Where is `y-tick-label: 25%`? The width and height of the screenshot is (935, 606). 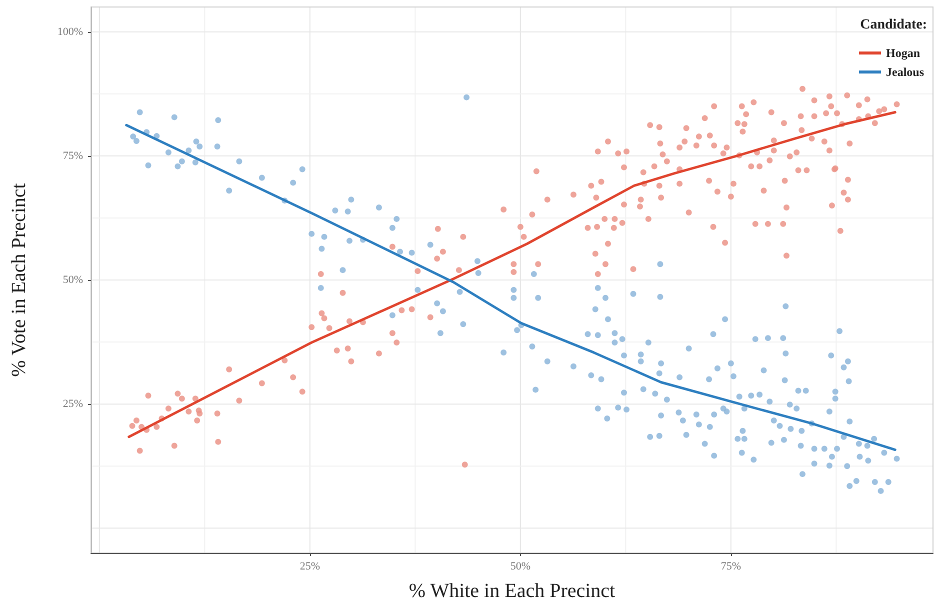
y-tick-label: 25% is located at coordinates (72, 404).